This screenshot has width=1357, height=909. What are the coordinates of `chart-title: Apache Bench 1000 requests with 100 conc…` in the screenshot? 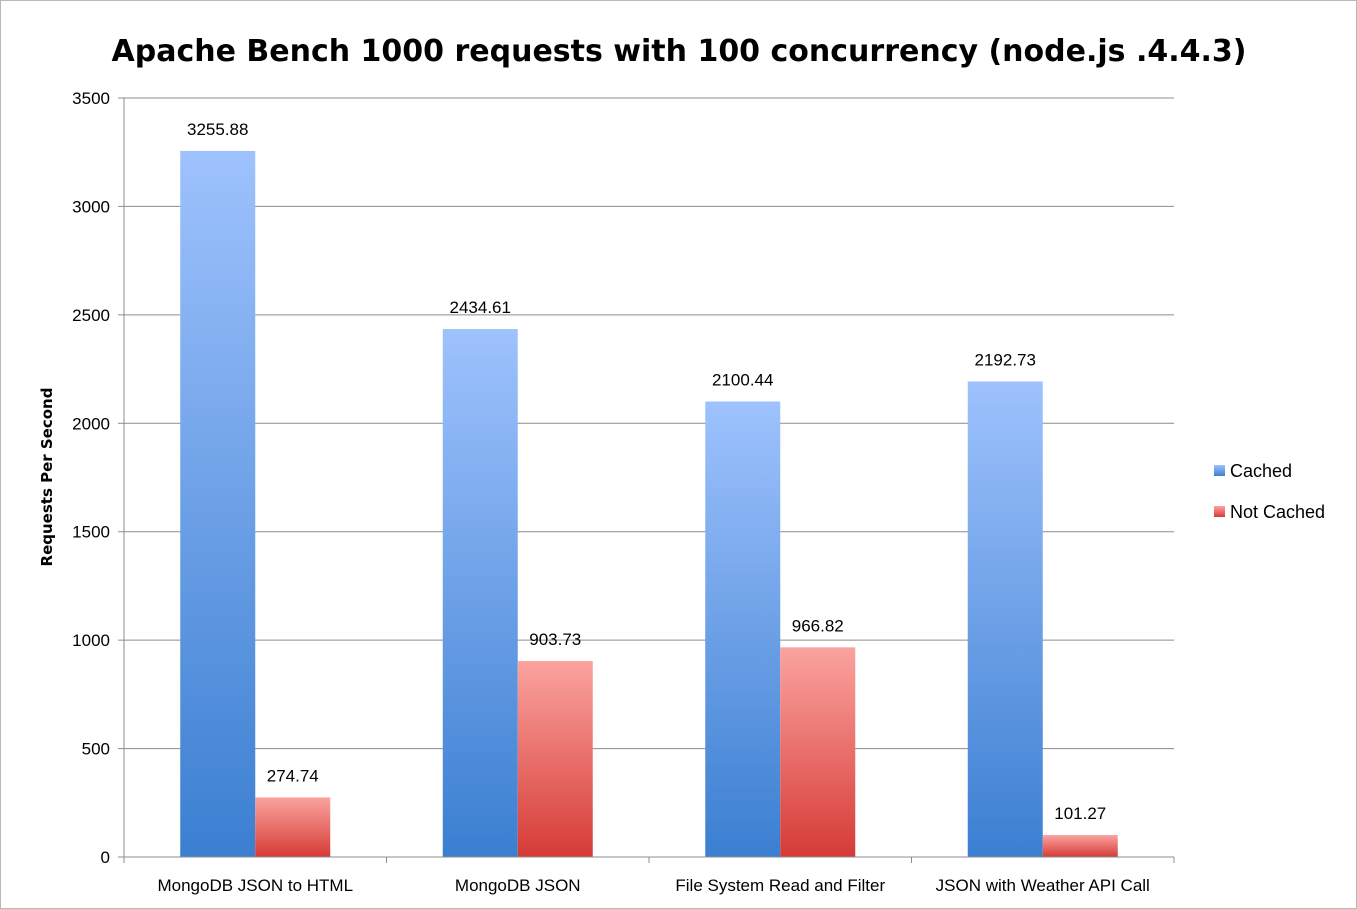 It's located at (679, 51).